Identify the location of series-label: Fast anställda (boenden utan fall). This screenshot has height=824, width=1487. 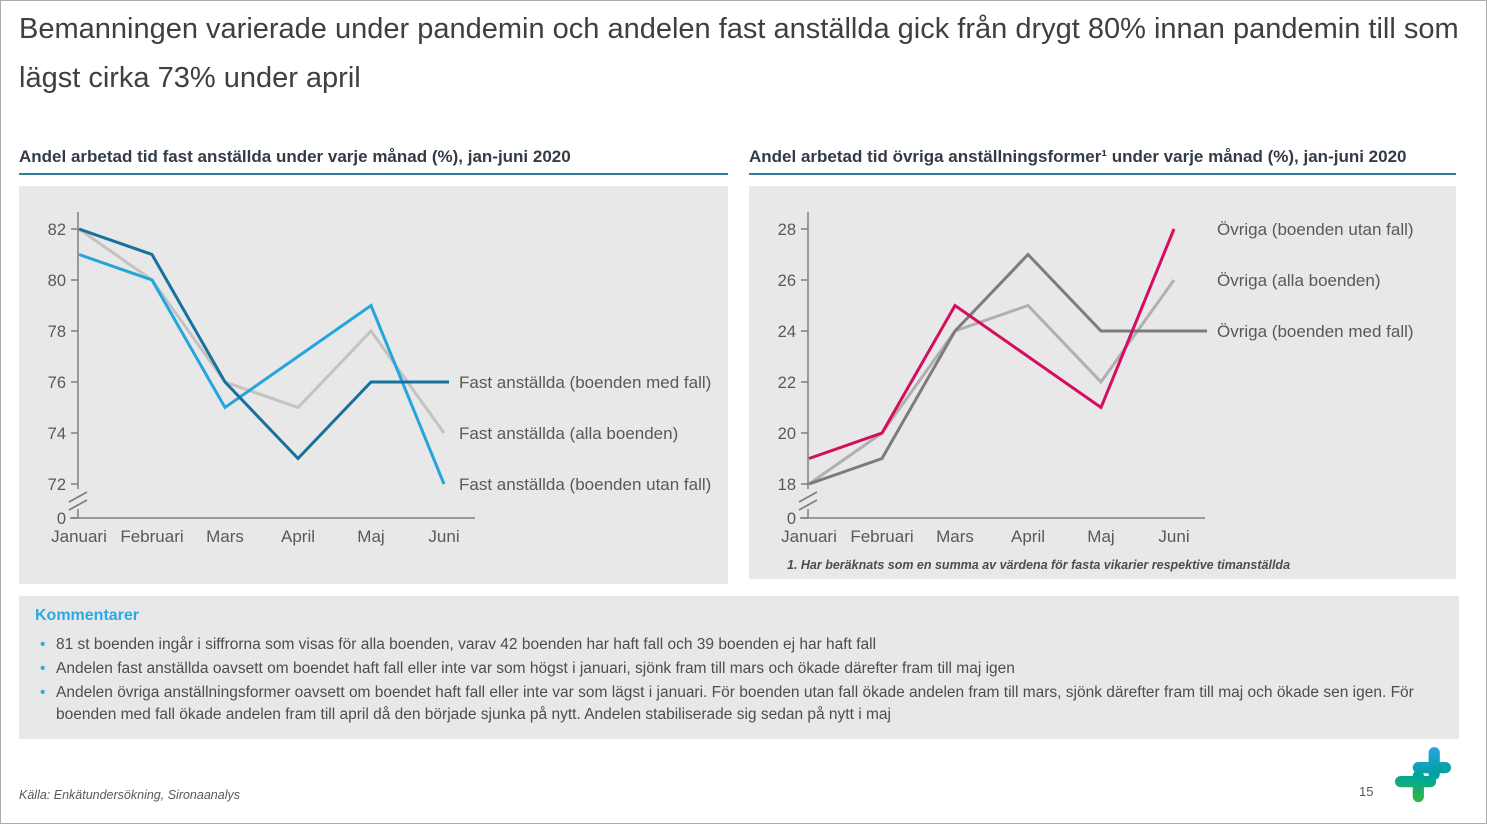
(585, 484).